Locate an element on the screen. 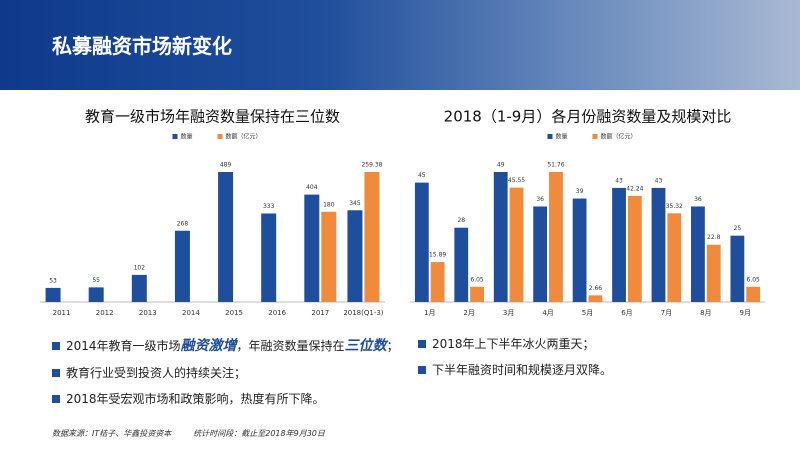  x-tick-label: 2011 is located at coordinates (62, 313).